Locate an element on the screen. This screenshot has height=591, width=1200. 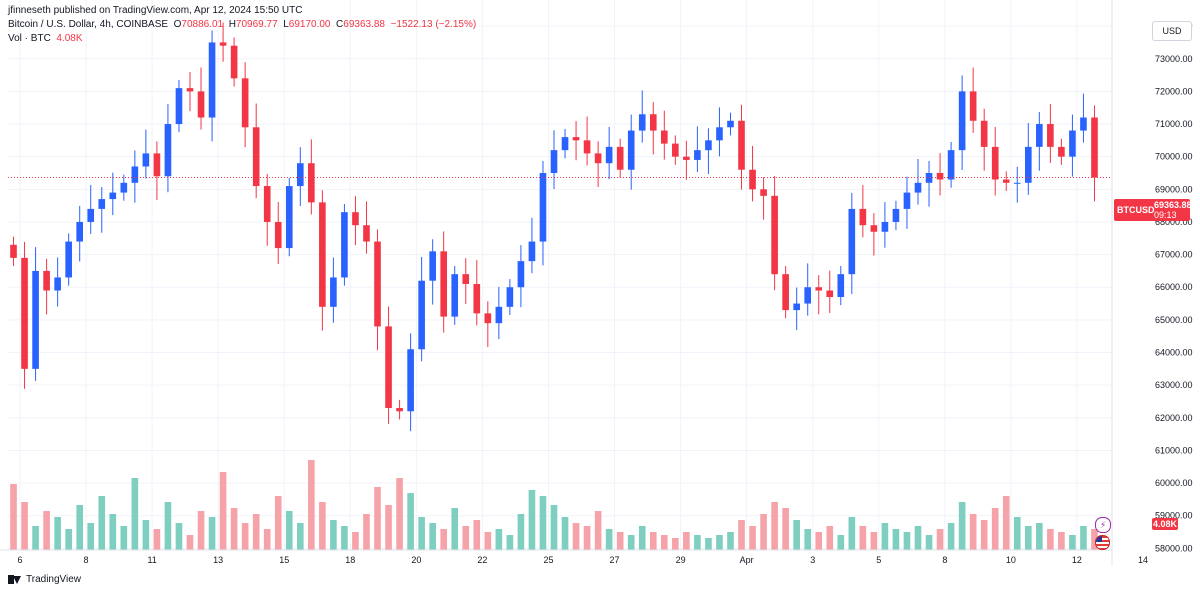
price-tick-label: 60000.00 is located at coordinates (1174, 483).